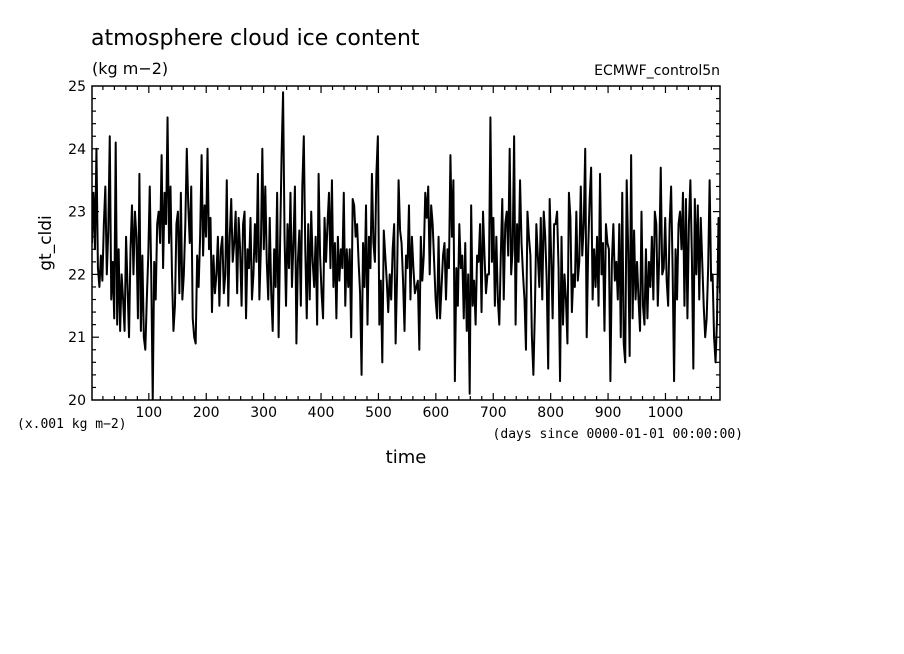 The image size is (904, 654). I want to click on x-axis-note: (days since 0000-01-01 00:00:00), so click(618, 434).